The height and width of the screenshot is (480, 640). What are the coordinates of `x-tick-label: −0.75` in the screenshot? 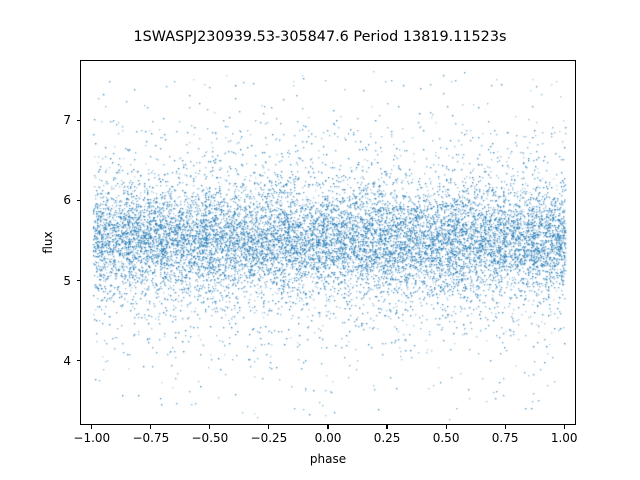 It's located at (151, 438).